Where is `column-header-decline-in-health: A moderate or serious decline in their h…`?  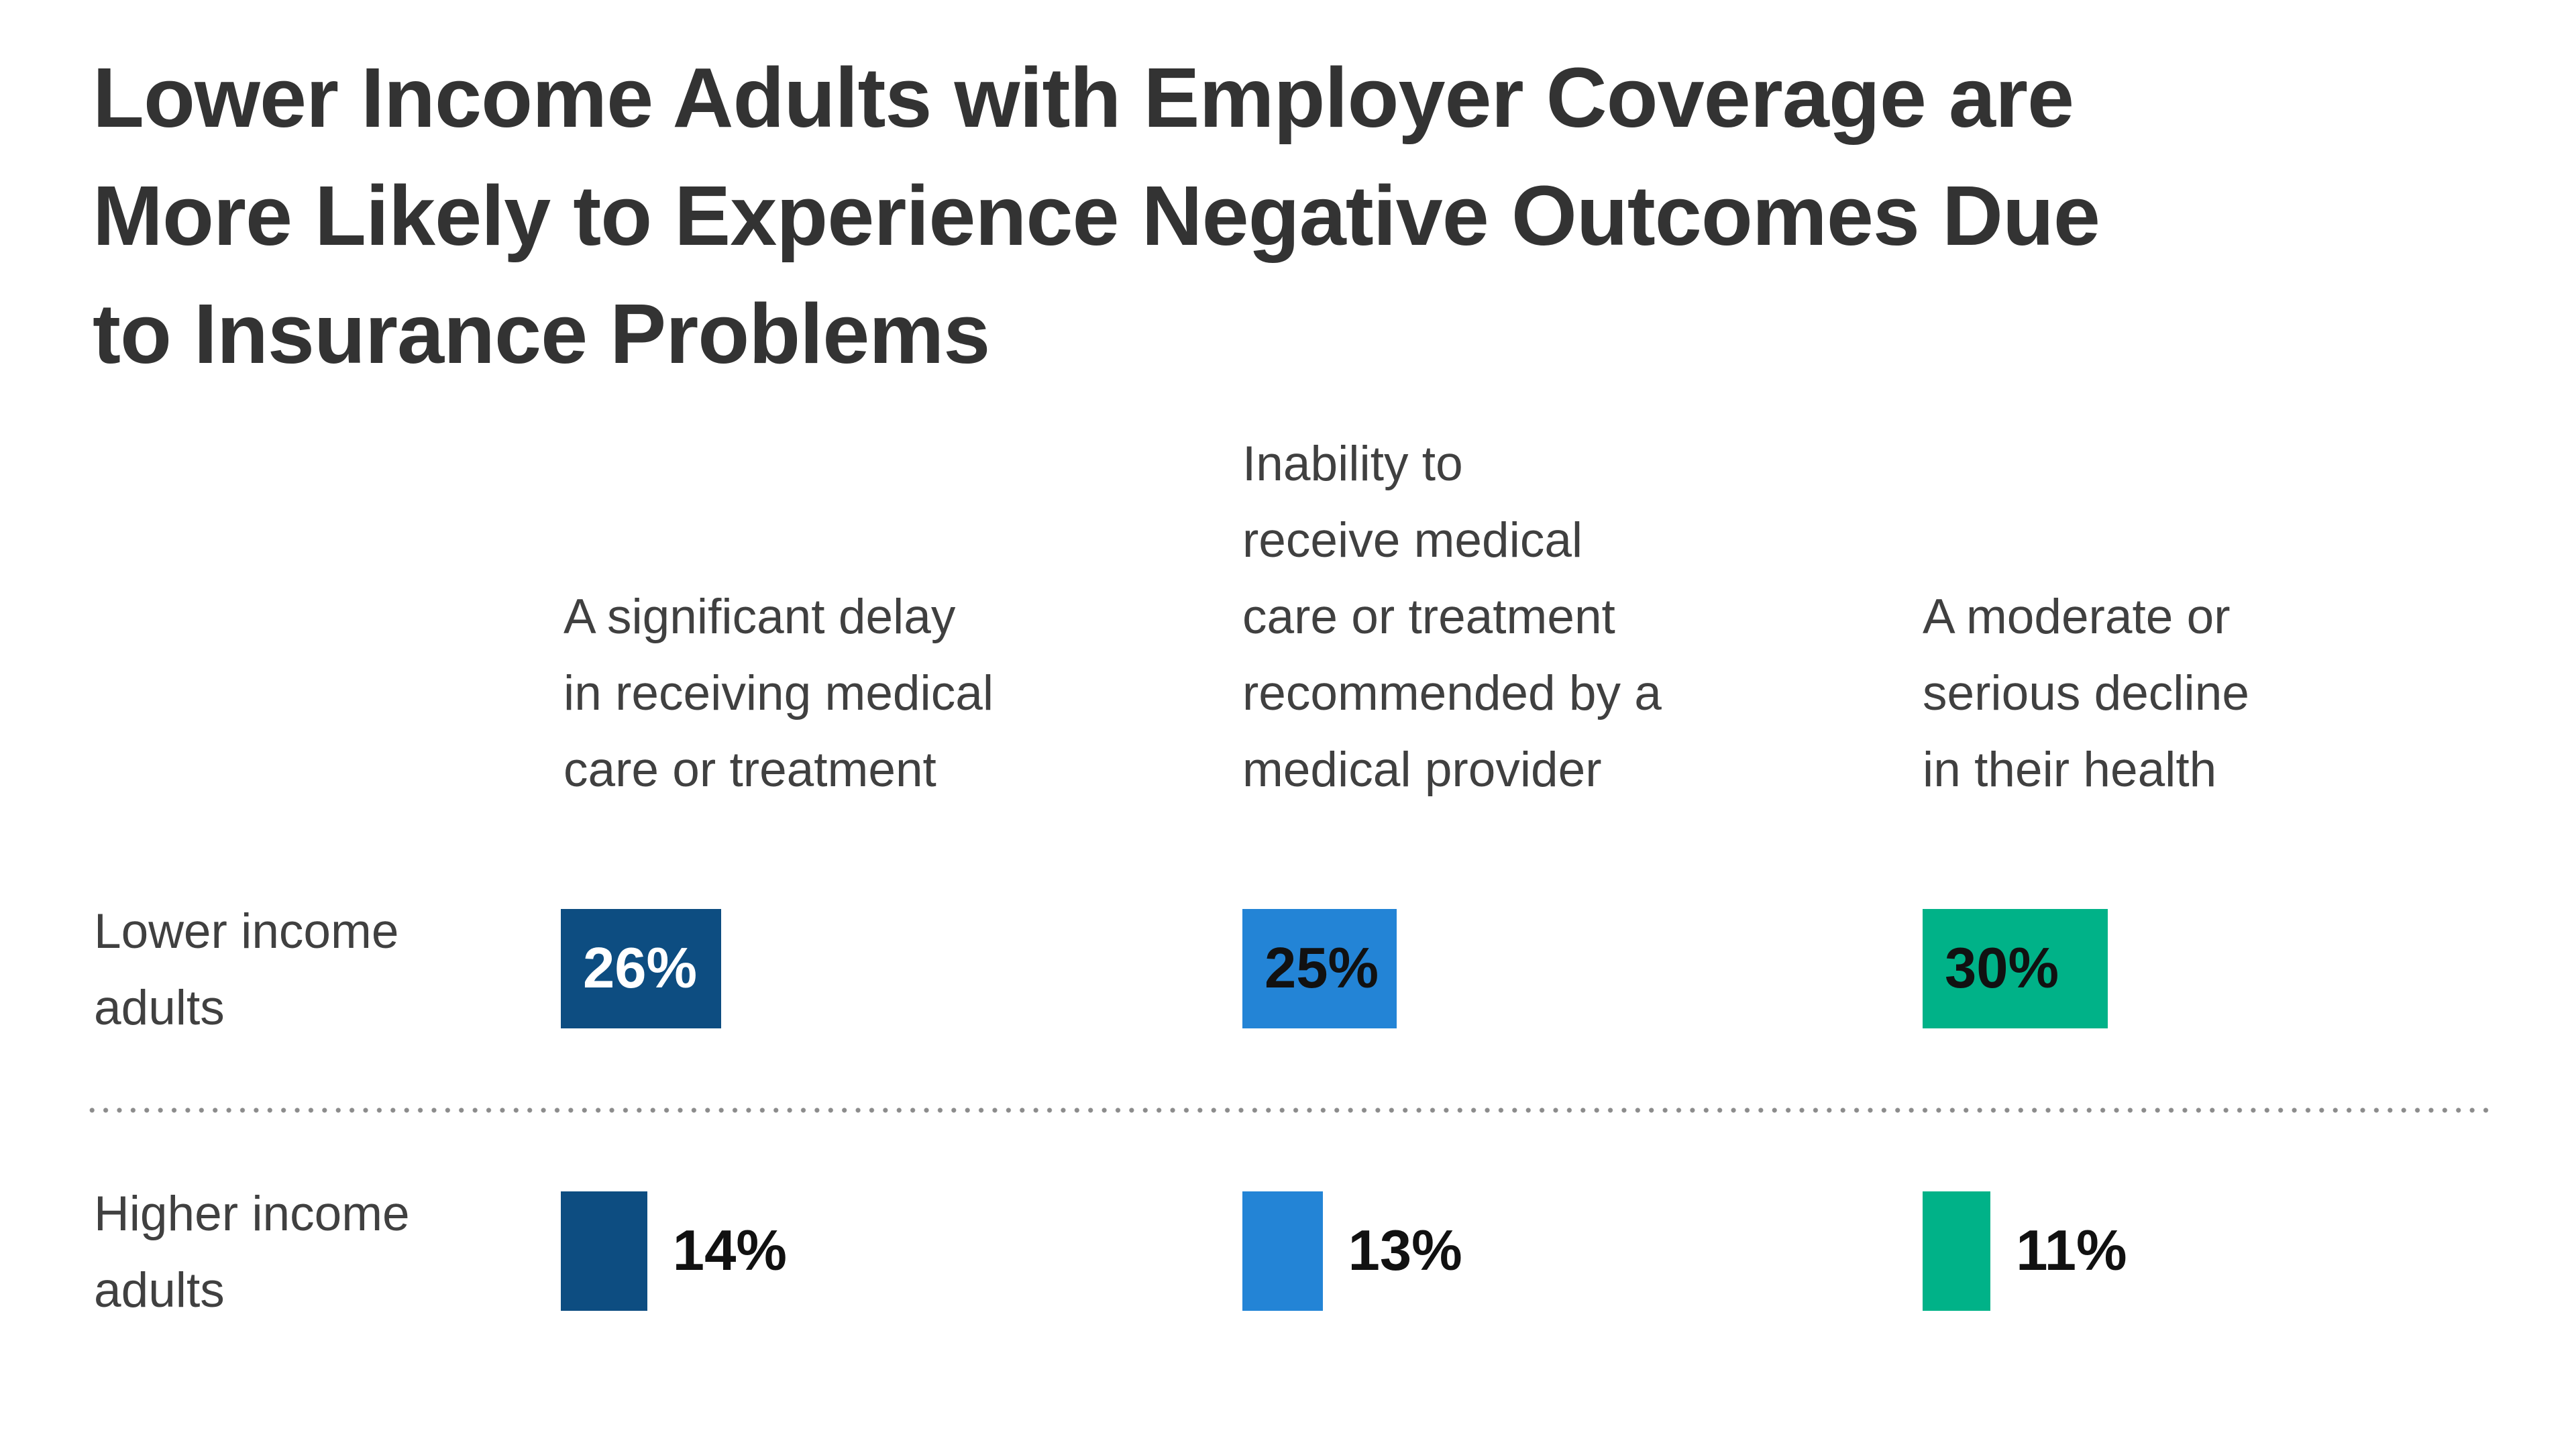
column-header-decline-in-health: A moderate or serious decline in their h… is located at coordinates (2086, 693).